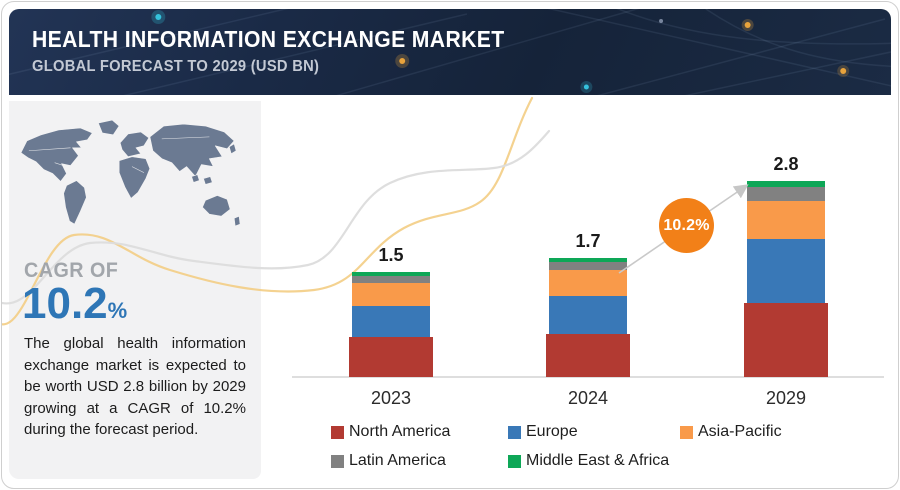  Describe the element at coordinates (686, 225) in the screenshot. I see `cagr-badge: 10.2%` at that location.